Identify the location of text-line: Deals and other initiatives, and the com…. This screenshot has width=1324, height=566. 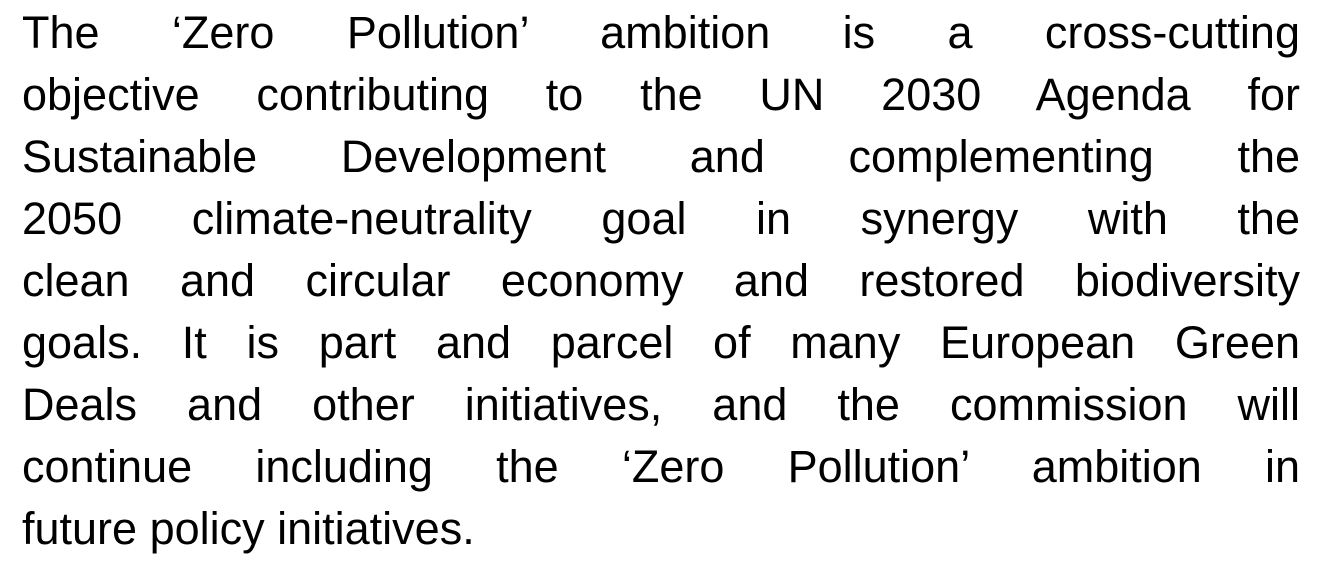
(661, 404).